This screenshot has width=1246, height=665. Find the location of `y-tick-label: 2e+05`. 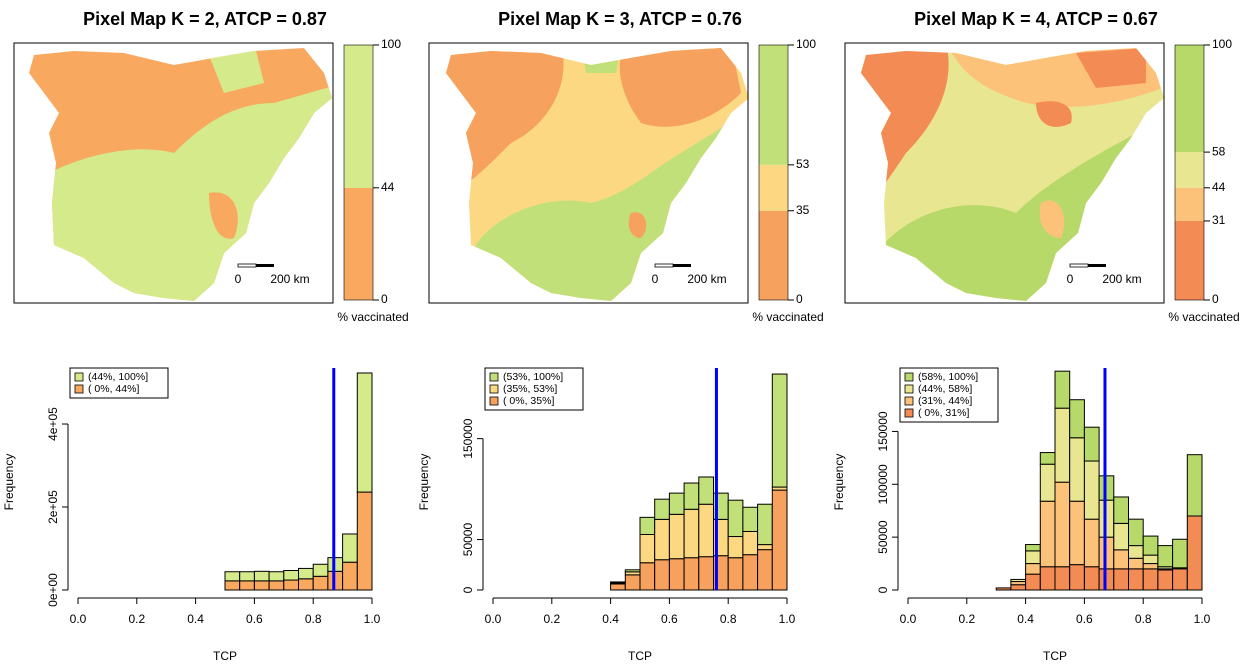

y-tick-label: 2e+05 is located at coordinates (53, 507).